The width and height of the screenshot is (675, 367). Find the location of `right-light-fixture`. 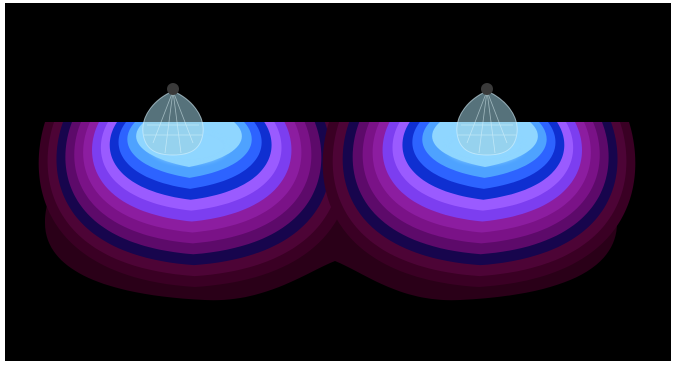

right-light-fixture is located at coordinates (487, 119).